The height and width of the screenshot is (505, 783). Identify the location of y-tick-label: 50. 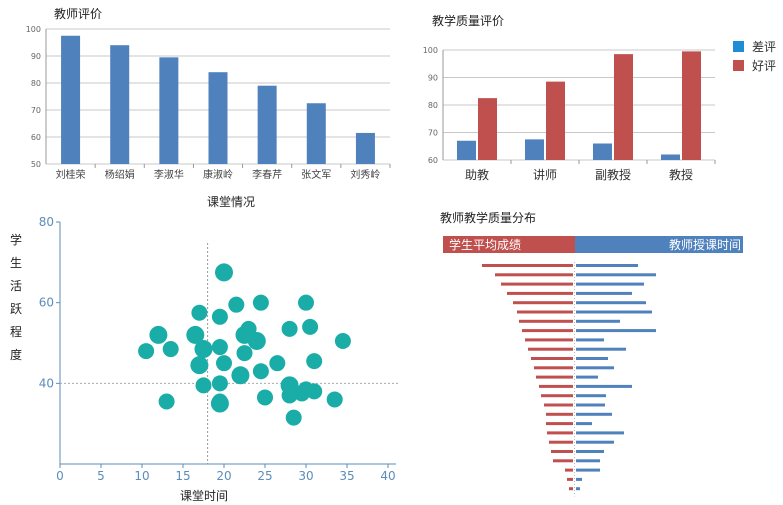
(36, 164).